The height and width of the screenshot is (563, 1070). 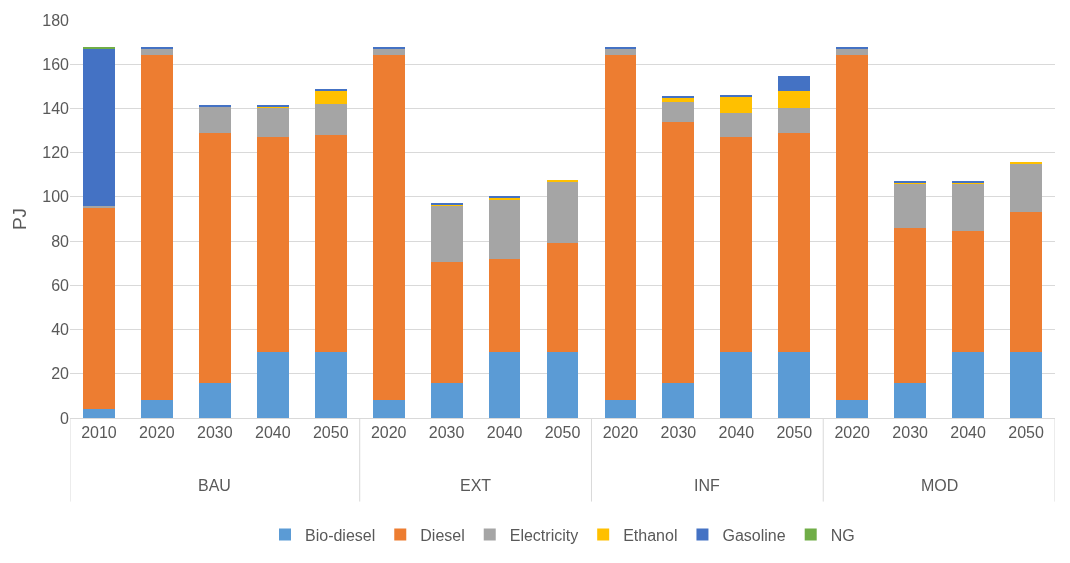 I want to click on y-tick-label: 160, so click(x=56, y=64).